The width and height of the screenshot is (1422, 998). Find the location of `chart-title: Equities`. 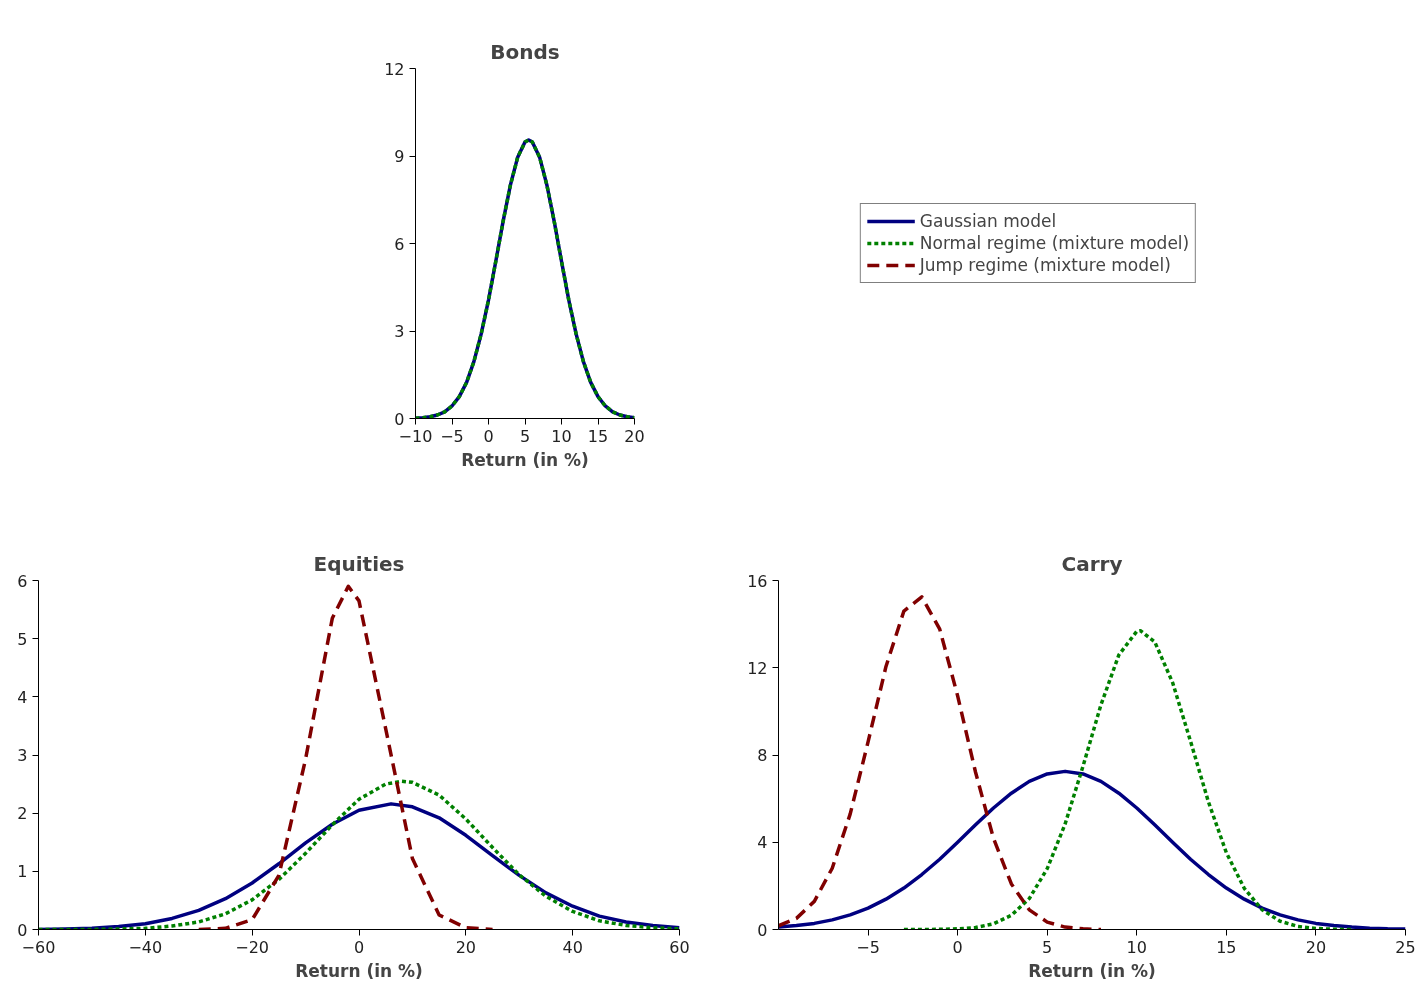

chart-title: Equities is located at coordinates (359, 563).